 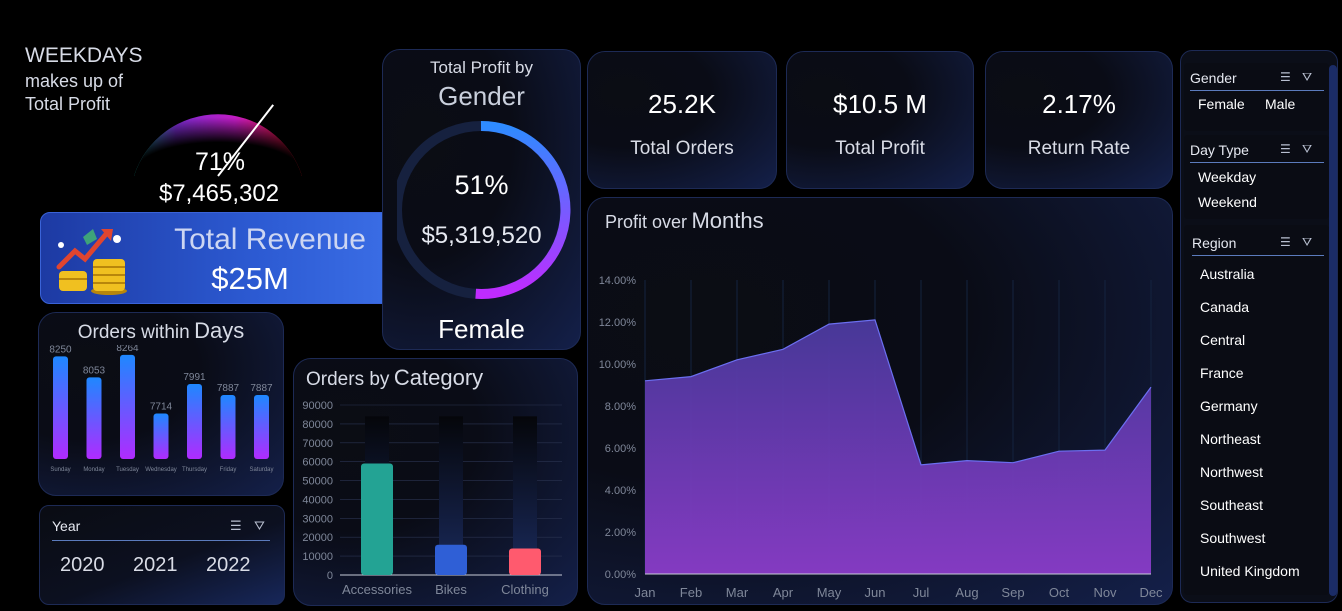 I want to click on day-tick-label: Thursday, so click(x=194, y=470).